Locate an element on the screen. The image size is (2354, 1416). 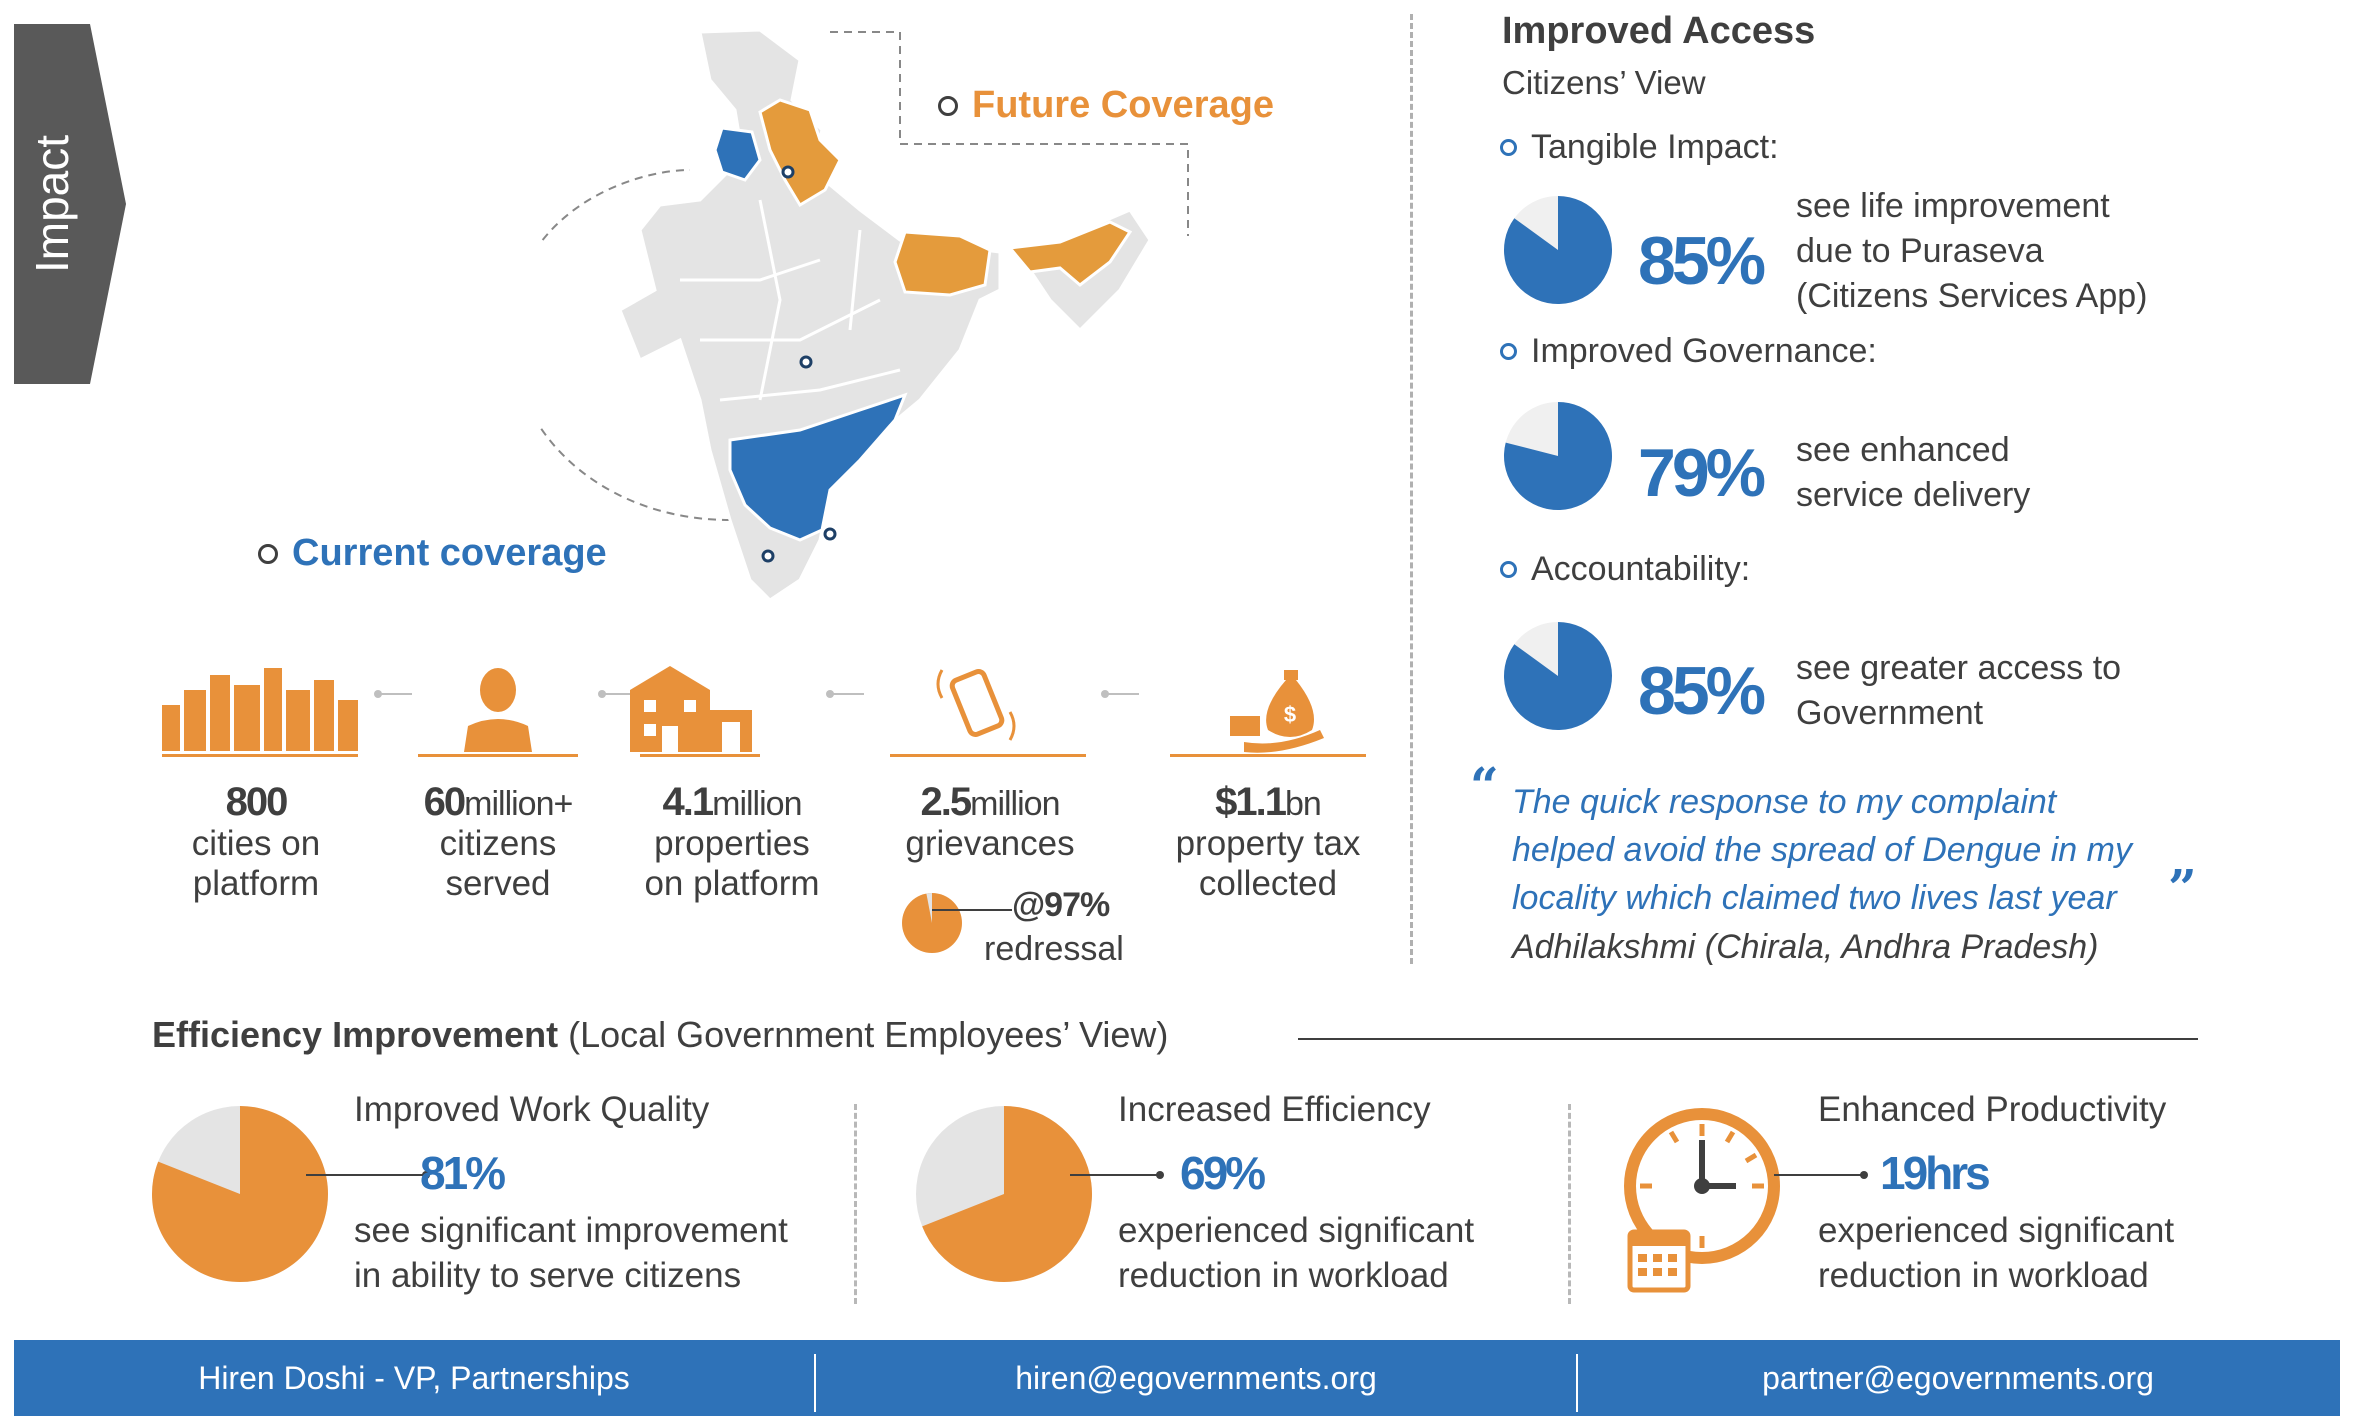
accountability-pct: 85% is located at coordinates (1702, 691).